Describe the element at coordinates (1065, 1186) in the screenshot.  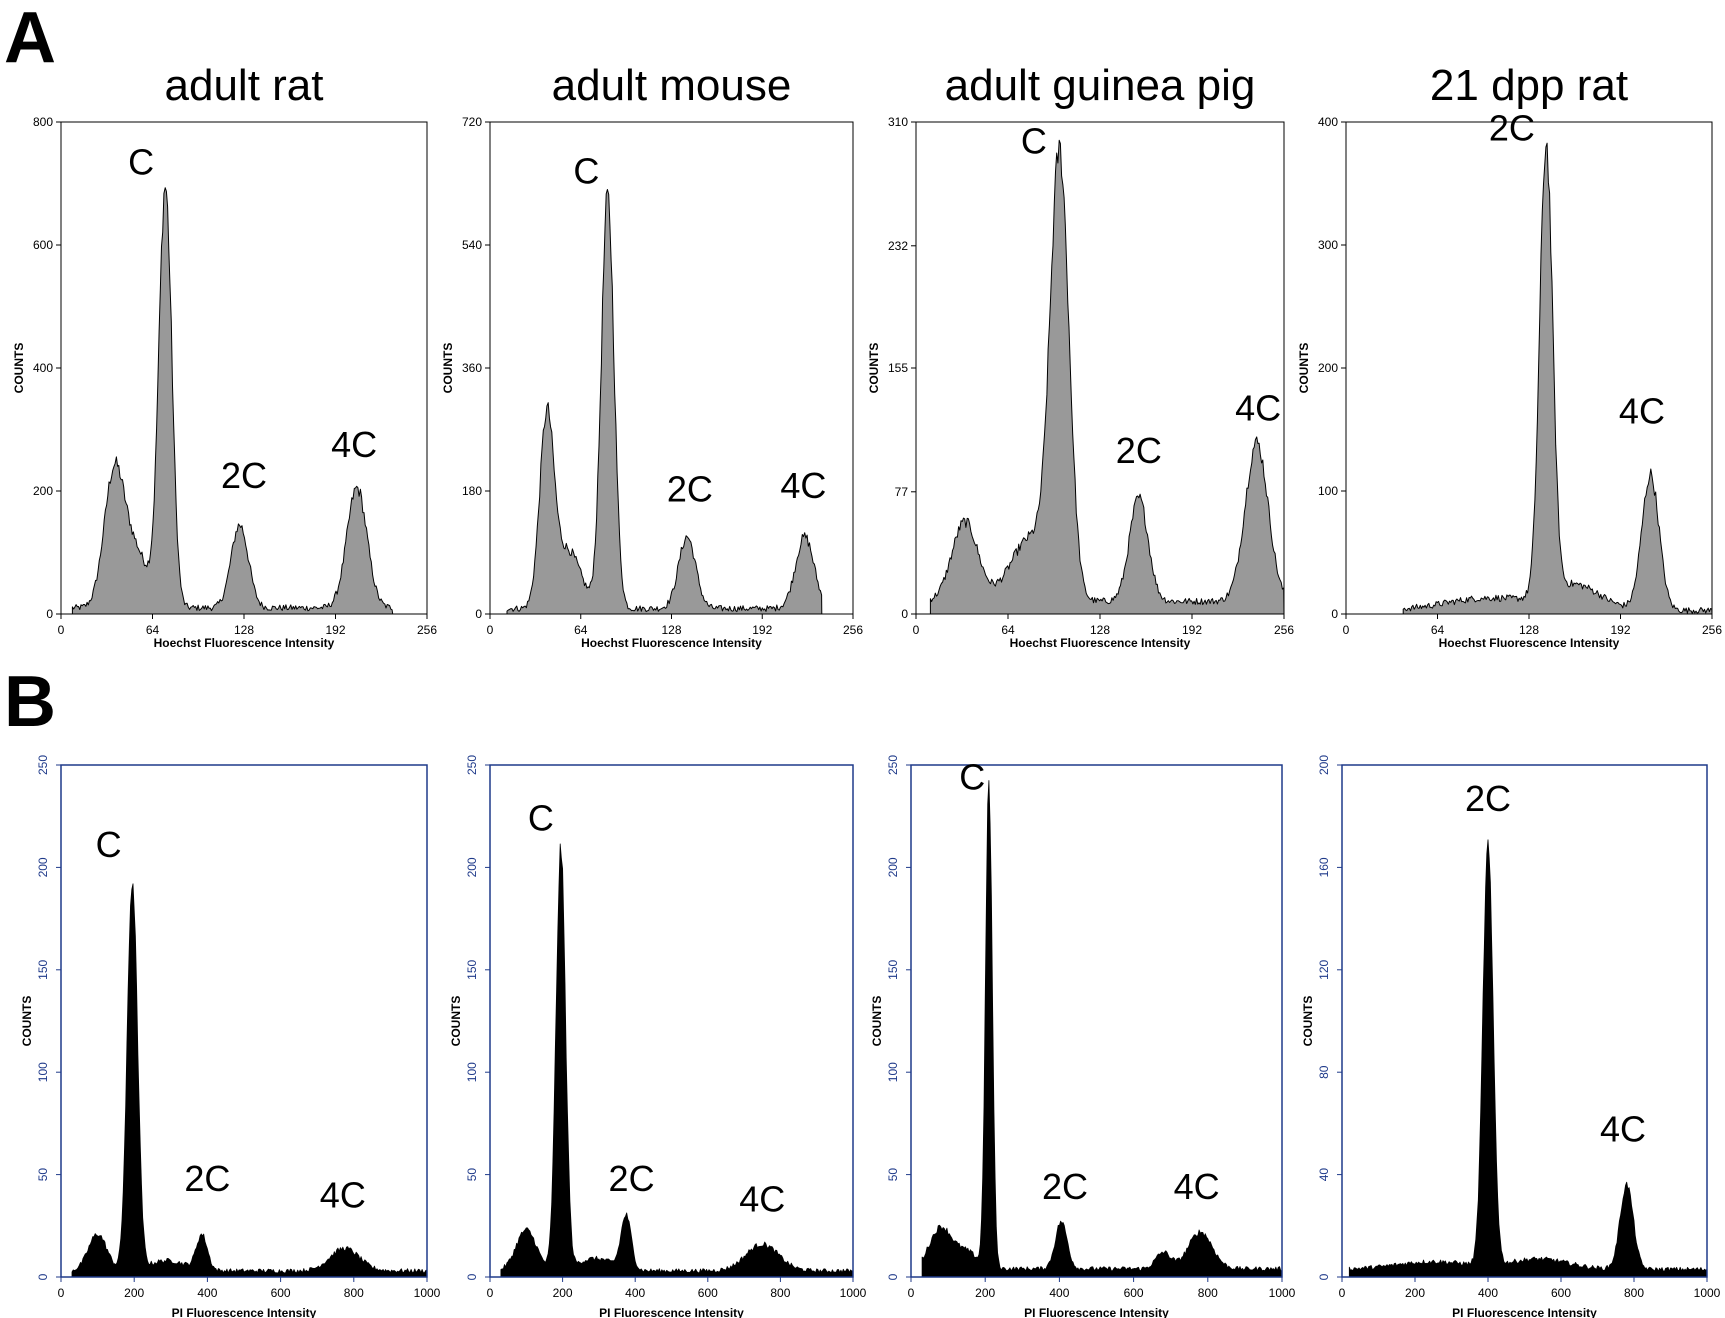
I see `chart-7-peak-label-2c: 2C` at that location.